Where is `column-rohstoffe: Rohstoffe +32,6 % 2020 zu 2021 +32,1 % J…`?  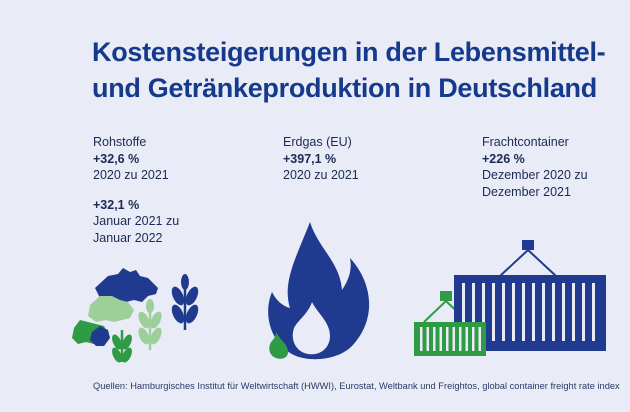
column-rohstoffe: Rohstoffe +32,6 % 2020 zu 2021 +32,1 % J… is located at coordinates (136, 190).